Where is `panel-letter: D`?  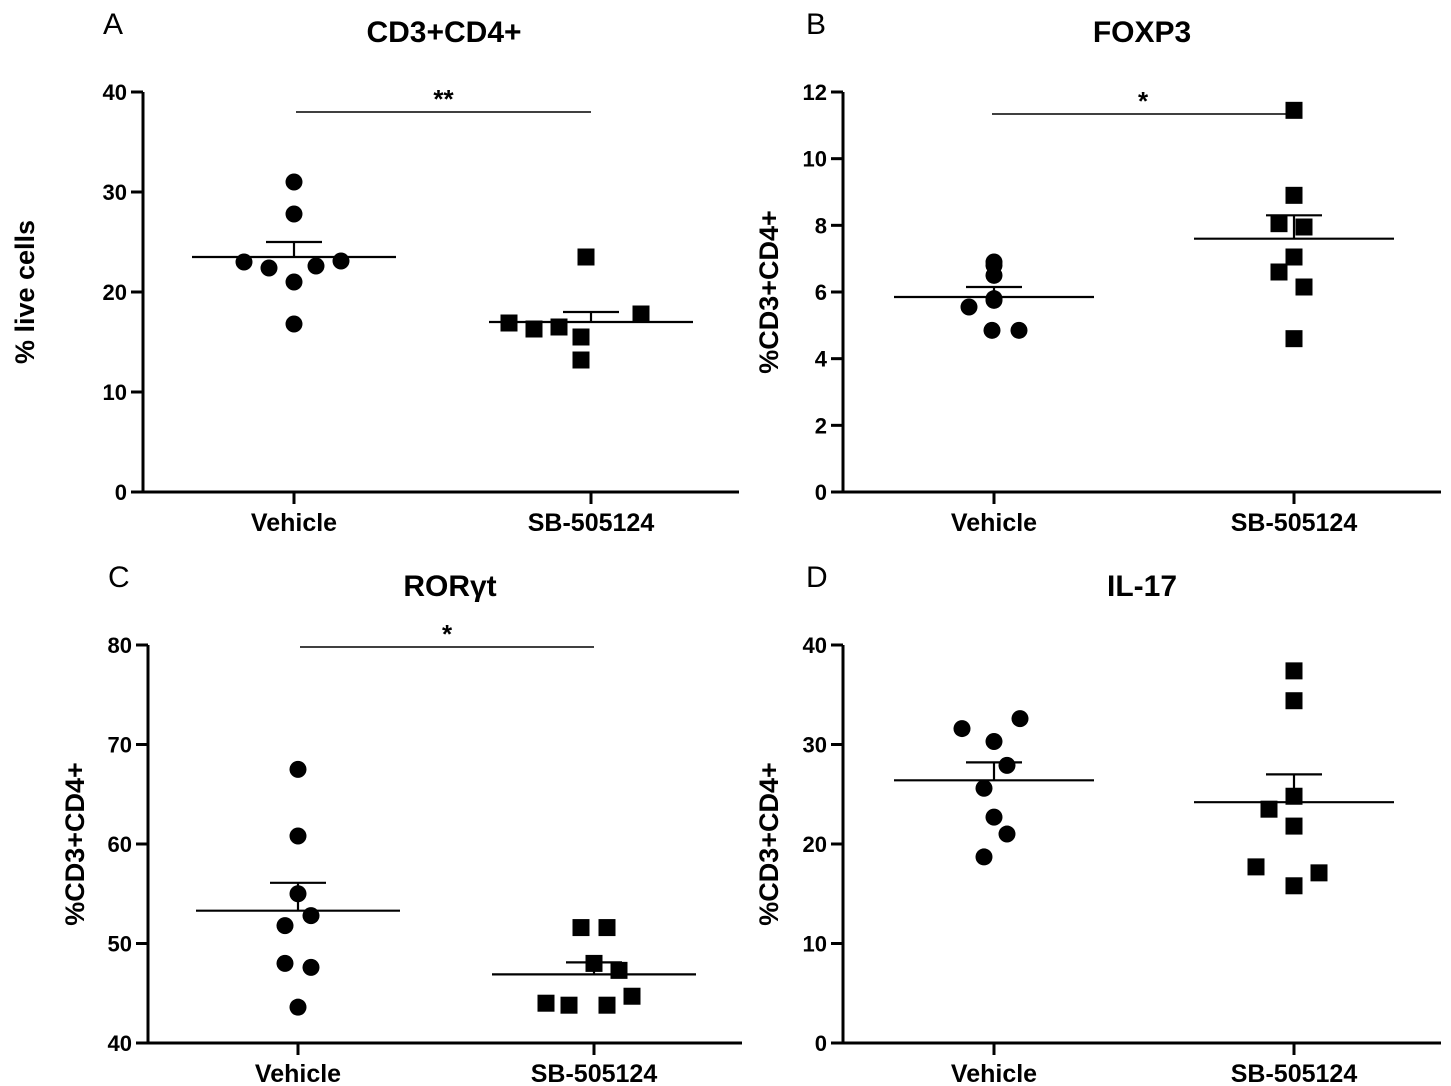
panel-letter: D is located at coordinates (817, 577).